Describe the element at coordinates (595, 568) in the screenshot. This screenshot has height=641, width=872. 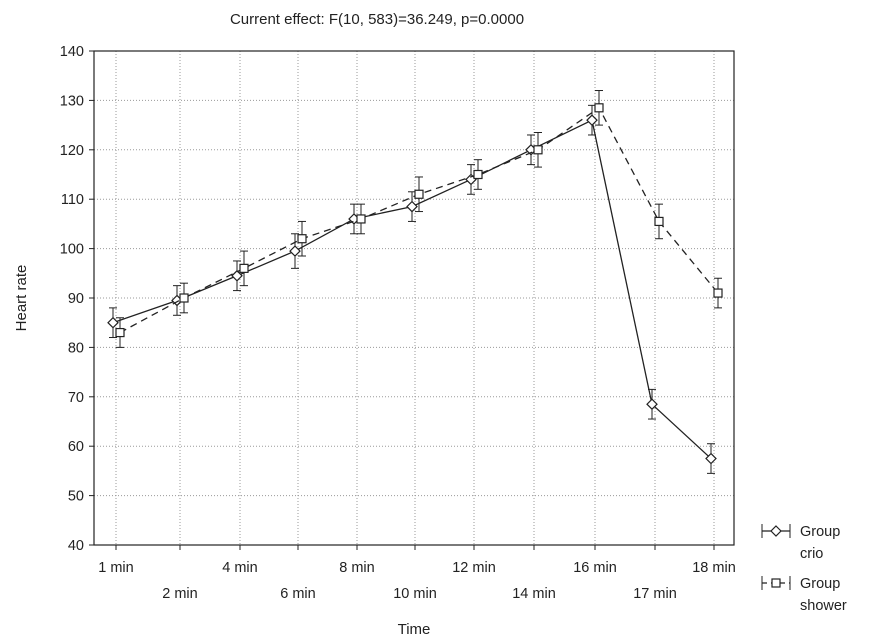
I see `x-tick-label: 16 min` at that location.